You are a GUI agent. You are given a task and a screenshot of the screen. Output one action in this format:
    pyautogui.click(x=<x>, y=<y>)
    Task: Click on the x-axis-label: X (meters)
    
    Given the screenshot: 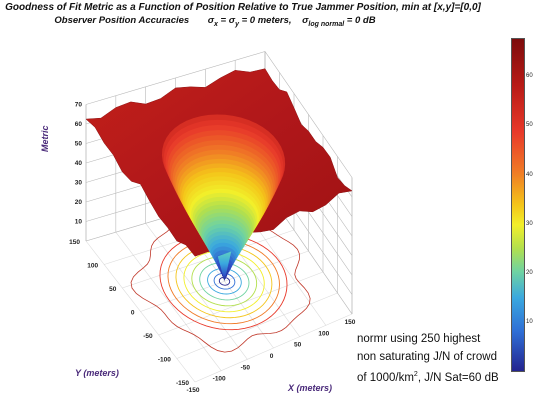 What is the action you would take?
    pyautogui.click(x=310, y=388)
    